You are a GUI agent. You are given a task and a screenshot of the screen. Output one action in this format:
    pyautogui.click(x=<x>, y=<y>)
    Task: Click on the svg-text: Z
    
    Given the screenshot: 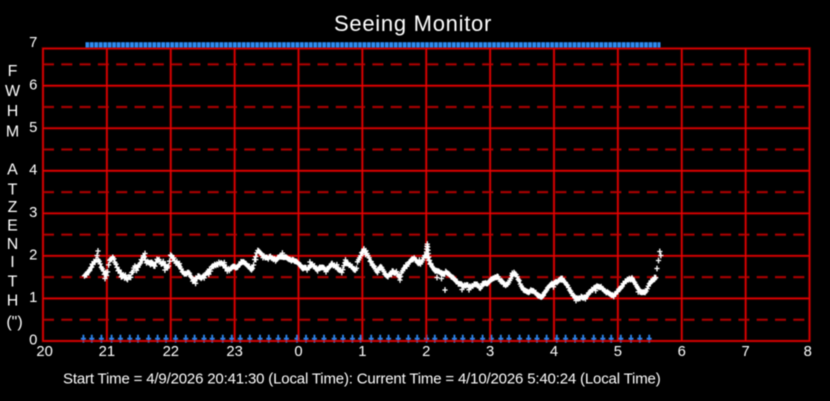 What is the action you would take?
    pyautogui.click(x=13, y=207)
    